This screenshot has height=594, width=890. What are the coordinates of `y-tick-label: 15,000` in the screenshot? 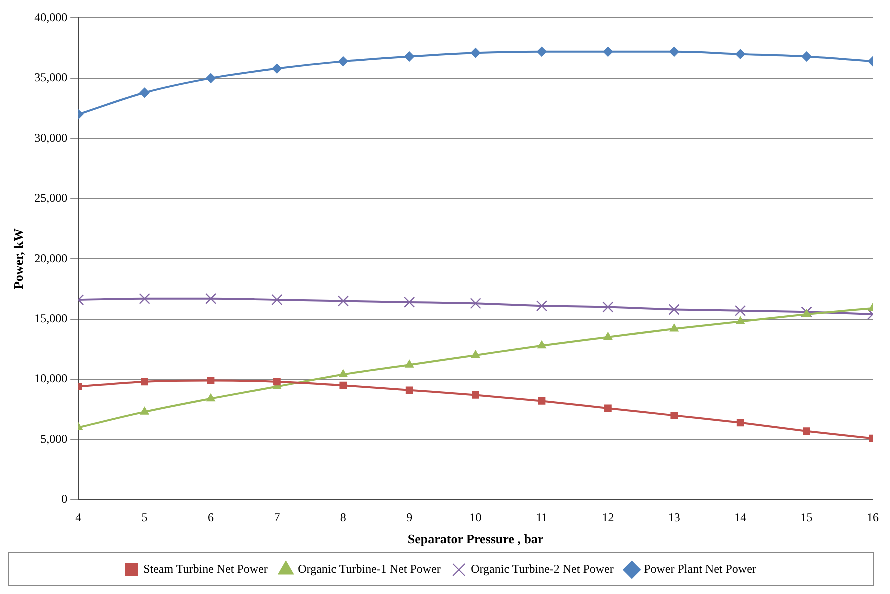 It's located at (51, 318).